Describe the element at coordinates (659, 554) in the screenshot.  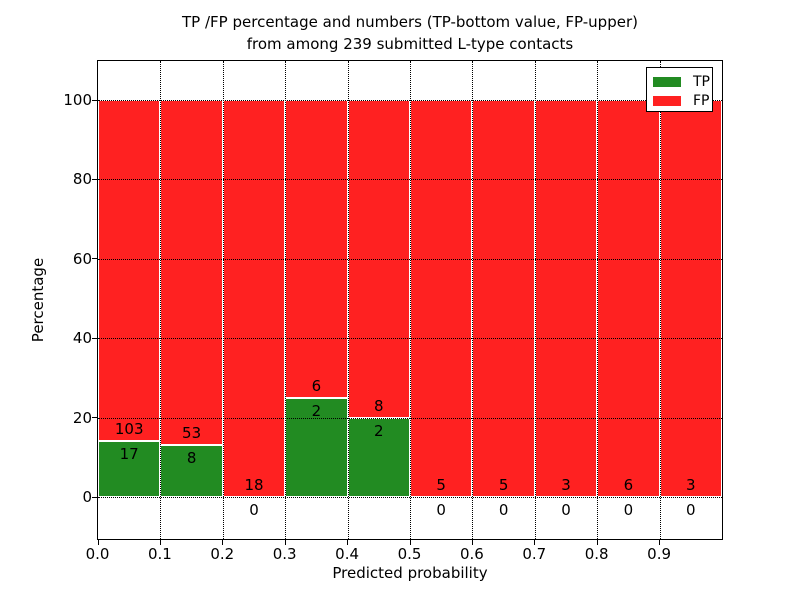
I see `x-tick-label: 0.9` at that location.